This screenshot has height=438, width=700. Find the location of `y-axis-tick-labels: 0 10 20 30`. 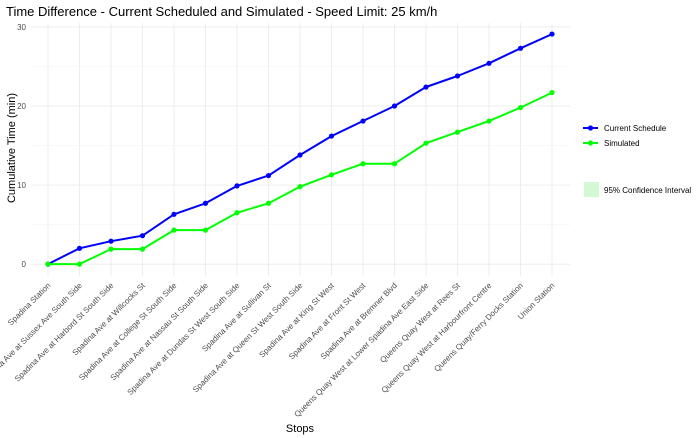

y-axis-tick-labels: 0 10 20 30 is located at coordinates (21, 146).